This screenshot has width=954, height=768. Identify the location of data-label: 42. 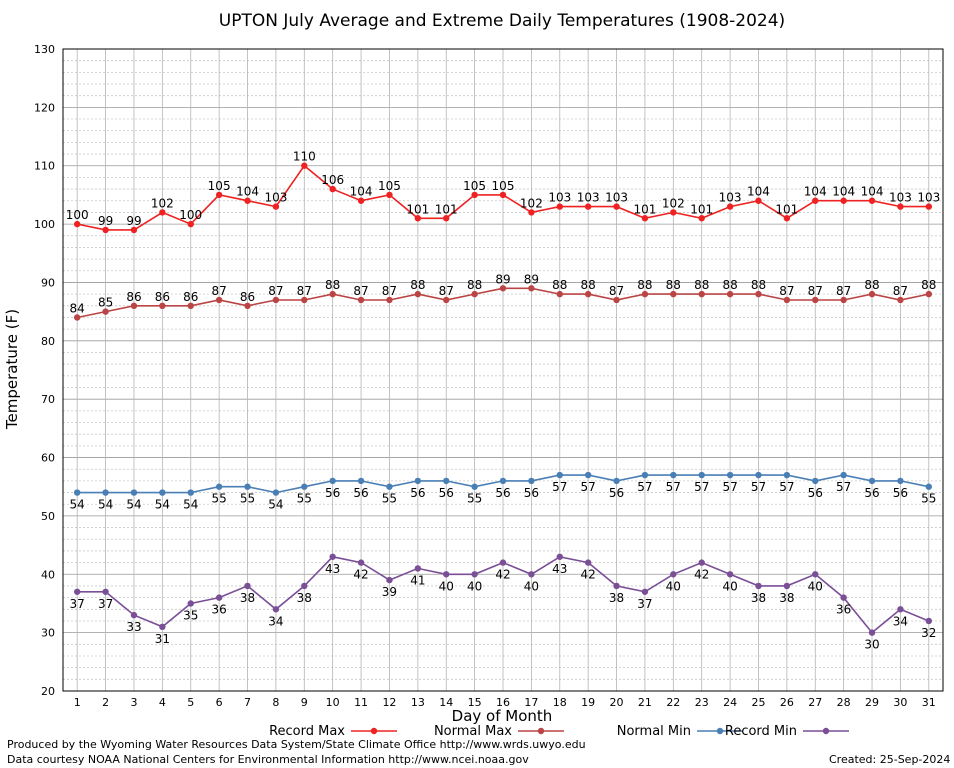
(502, 575).